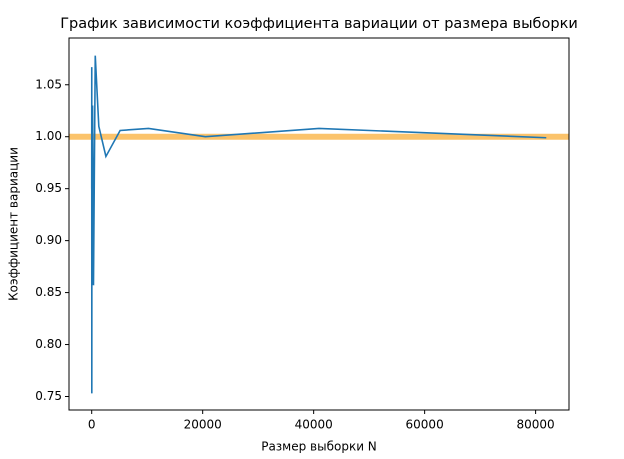 The width and height of the screenshot is (624, 459). Describe the element at coordinates (319, 447) in the screenshot. I see `x-axis-label: Размер выборки N` at that location.